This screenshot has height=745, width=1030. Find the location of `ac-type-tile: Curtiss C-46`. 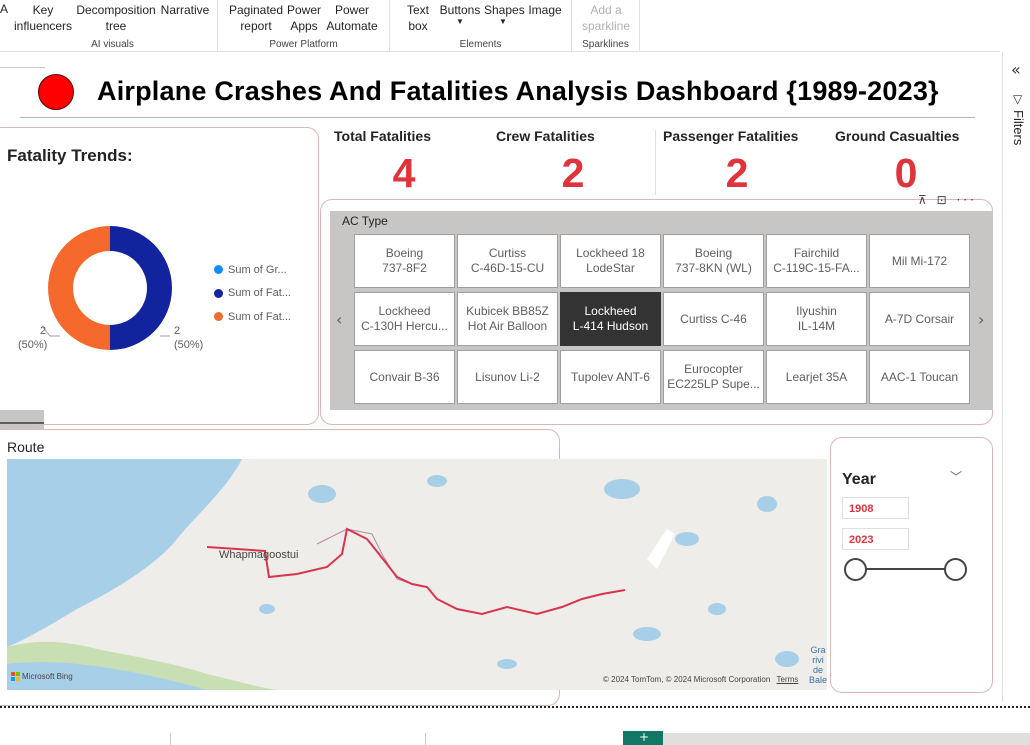

ac-type-tile: Curtiss C-46 is located at coordinates (713, 319).